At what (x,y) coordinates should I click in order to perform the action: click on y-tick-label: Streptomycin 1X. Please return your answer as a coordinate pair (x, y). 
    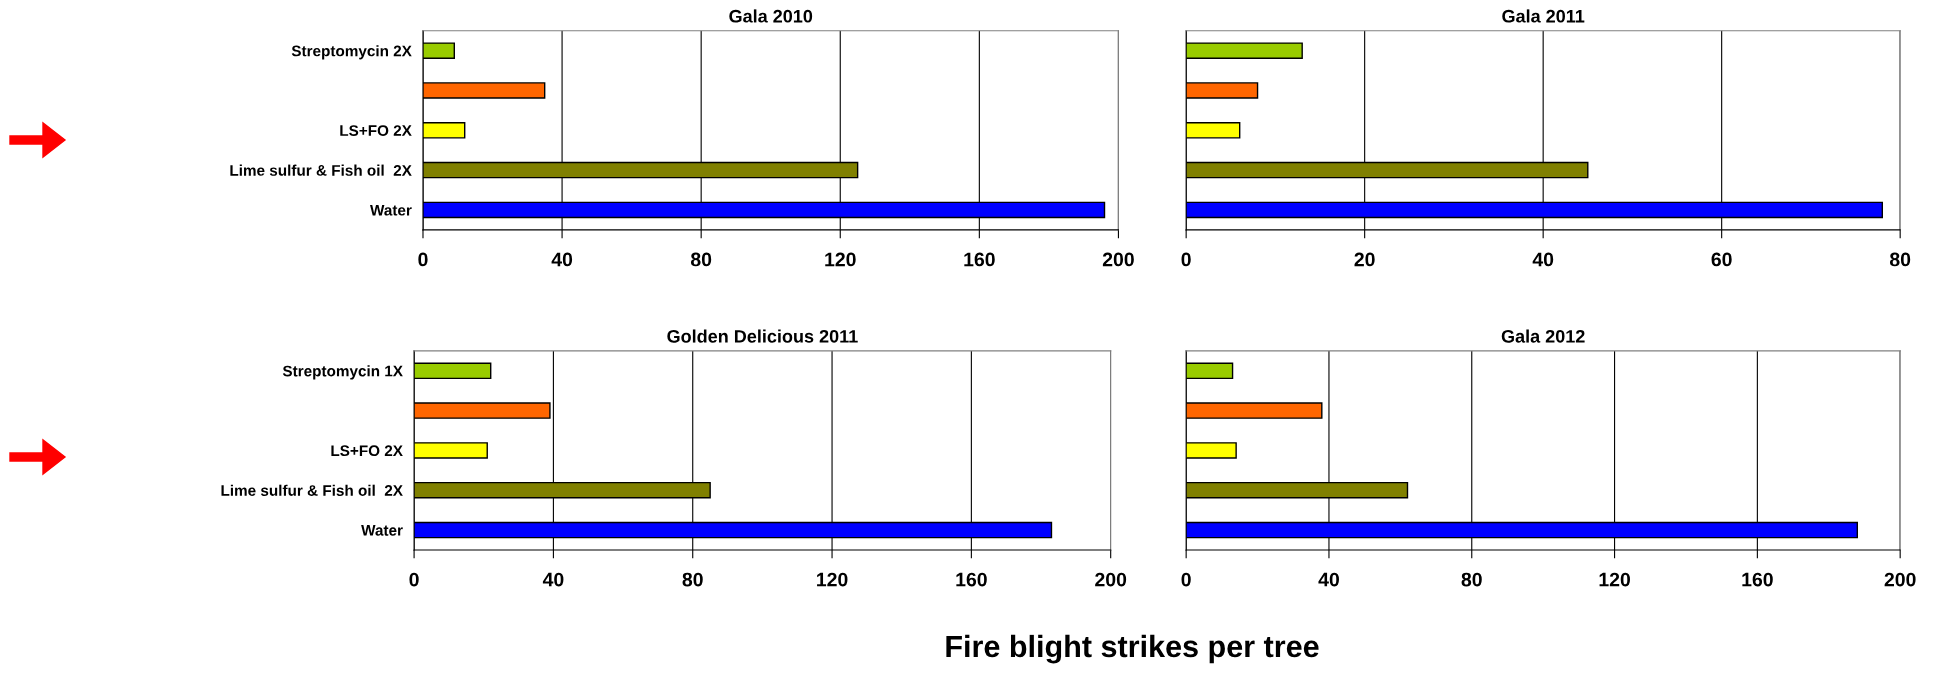
    Looking at the image, I should click on (342, 372).